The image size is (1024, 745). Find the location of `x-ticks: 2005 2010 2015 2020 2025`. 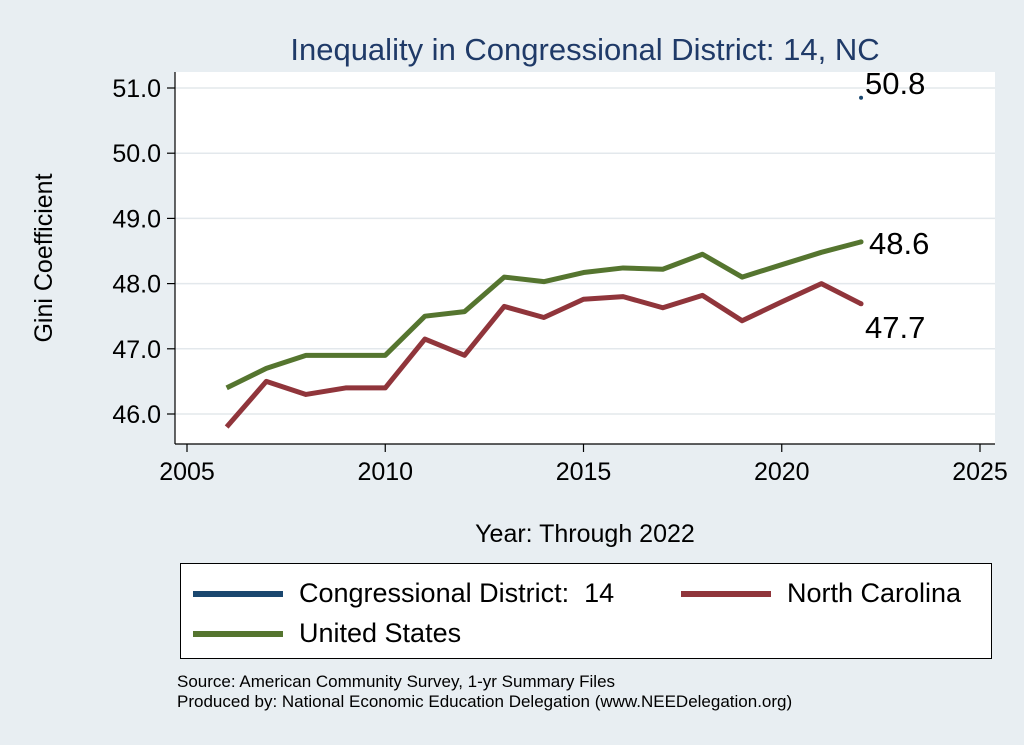

x-ticks: 2005 2010 2015 2020 2025 is located at coordinates (583, 465).